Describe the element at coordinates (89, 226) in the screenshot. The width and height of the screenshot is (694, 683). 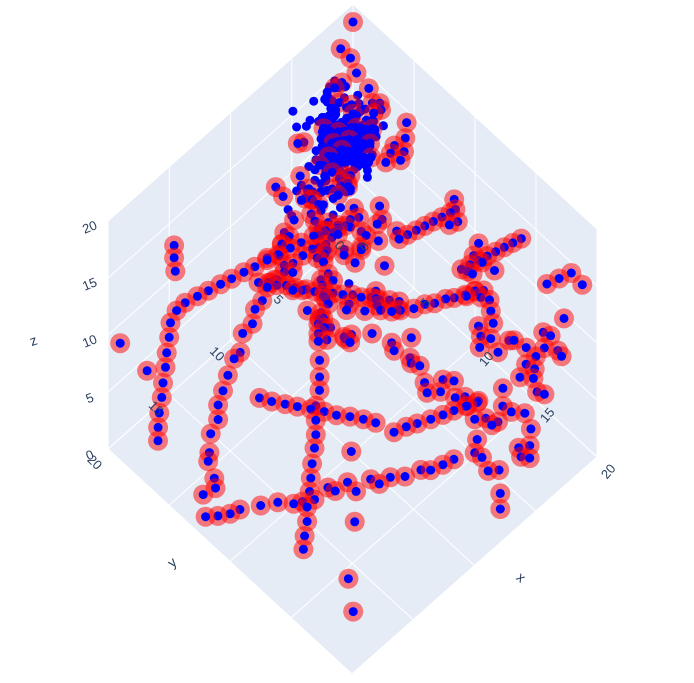
I see `z-tick-label: 20` at that location.